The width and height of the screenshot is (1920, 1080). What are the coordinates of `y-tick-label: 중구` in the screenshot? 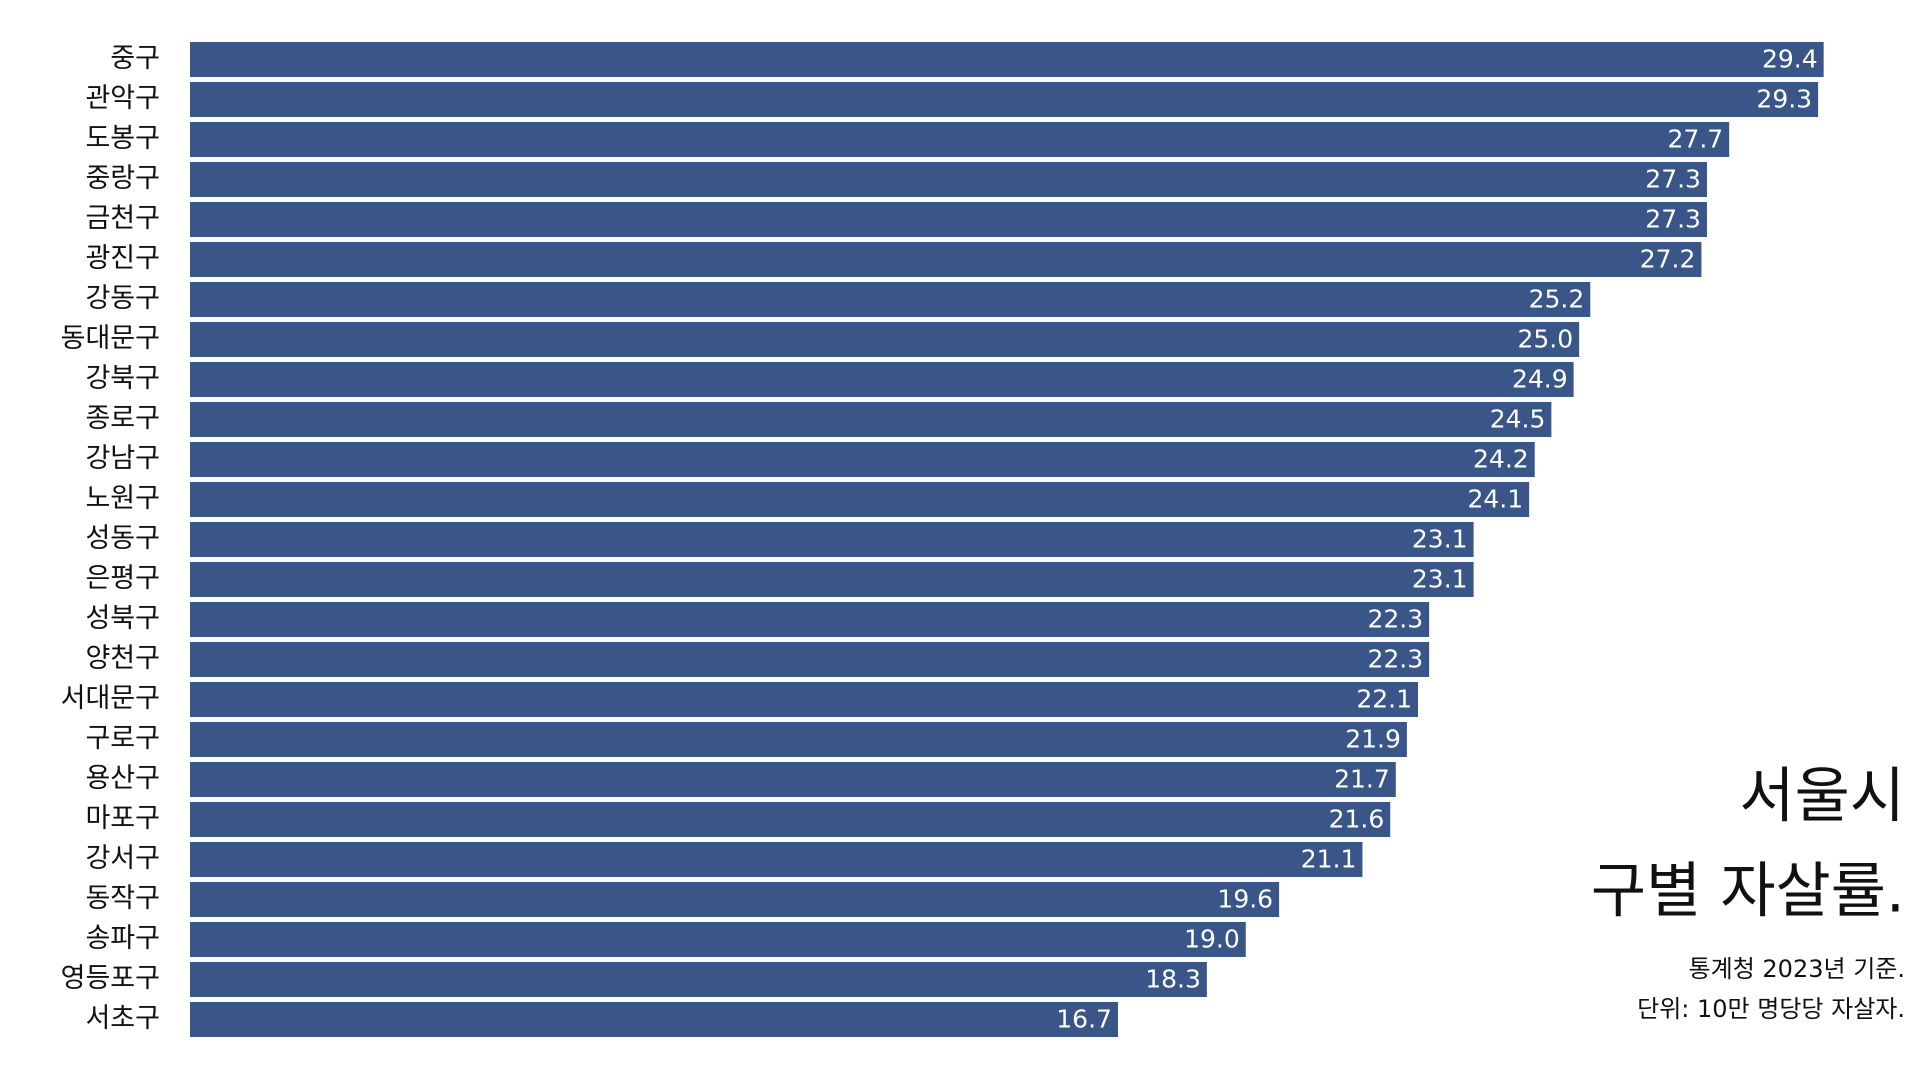 It's located at (135, 58).